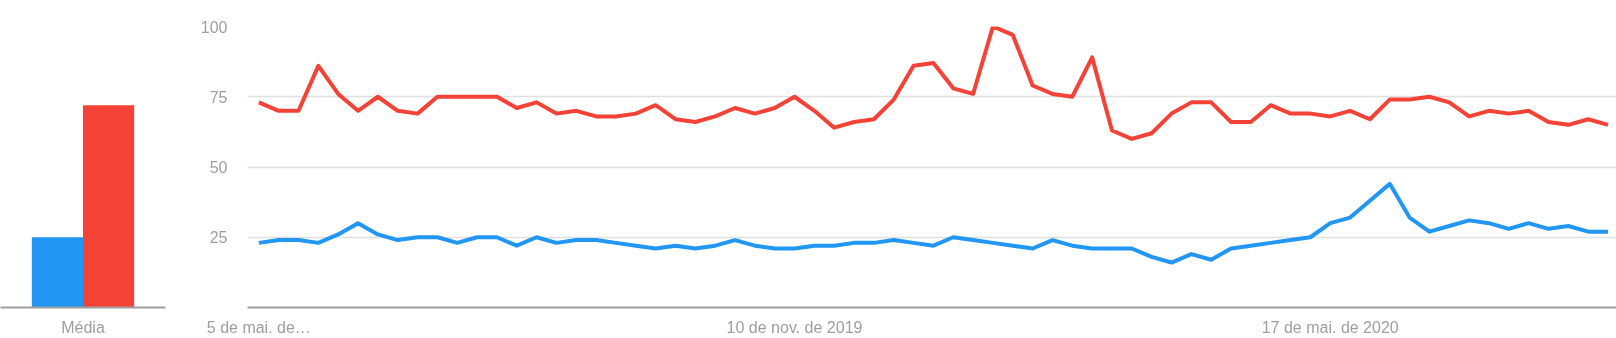 Image resolution: width=1616 pixels, height=338 pixels. I want to click on x-tick-label: Média, so click(83, 327).